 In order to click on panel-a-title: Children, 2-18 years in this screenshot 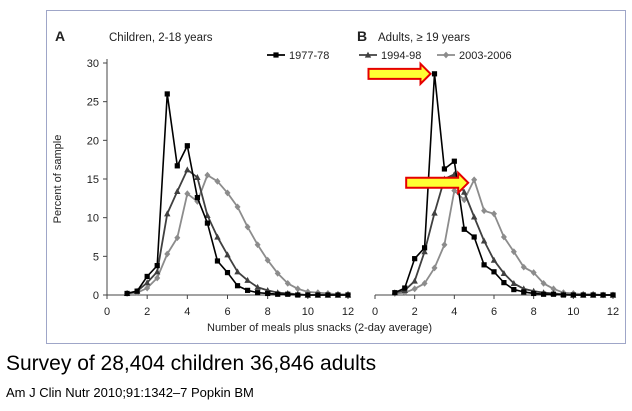, I will do `click(161, 38)`.